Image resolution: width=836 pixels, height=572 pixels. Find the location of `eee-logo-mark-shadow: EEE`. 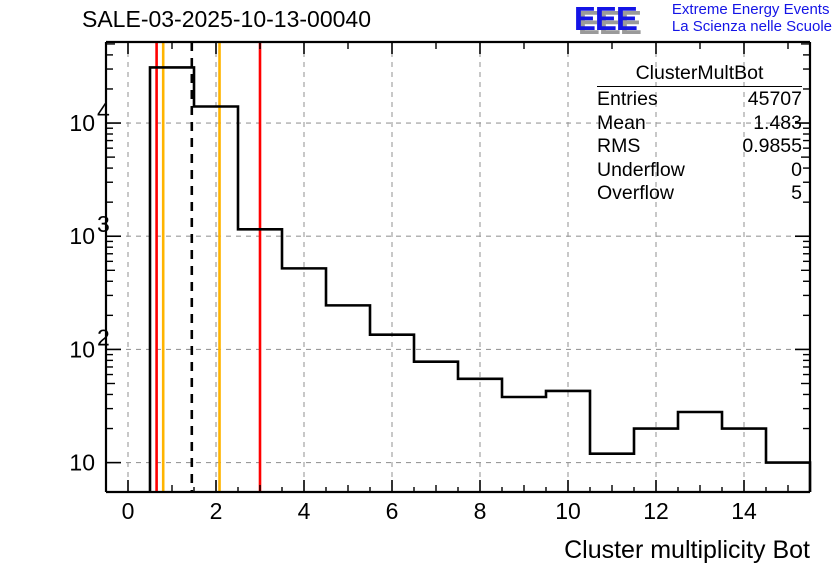

eee-logo-mark-shadow: EEE is located at coordinates (609, 22).